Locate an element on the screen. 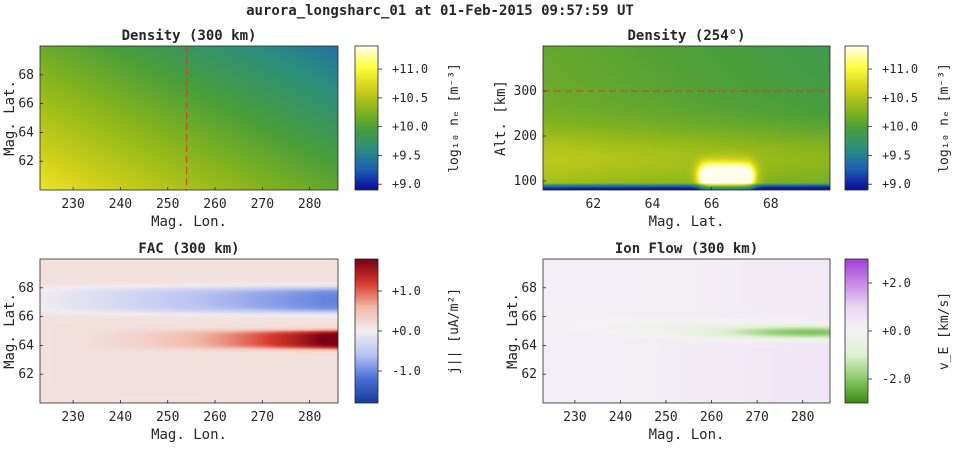 This screenshot has height=450, width=975. colorbar-tick-label: +1.0 is located at coordinates (406, 291).